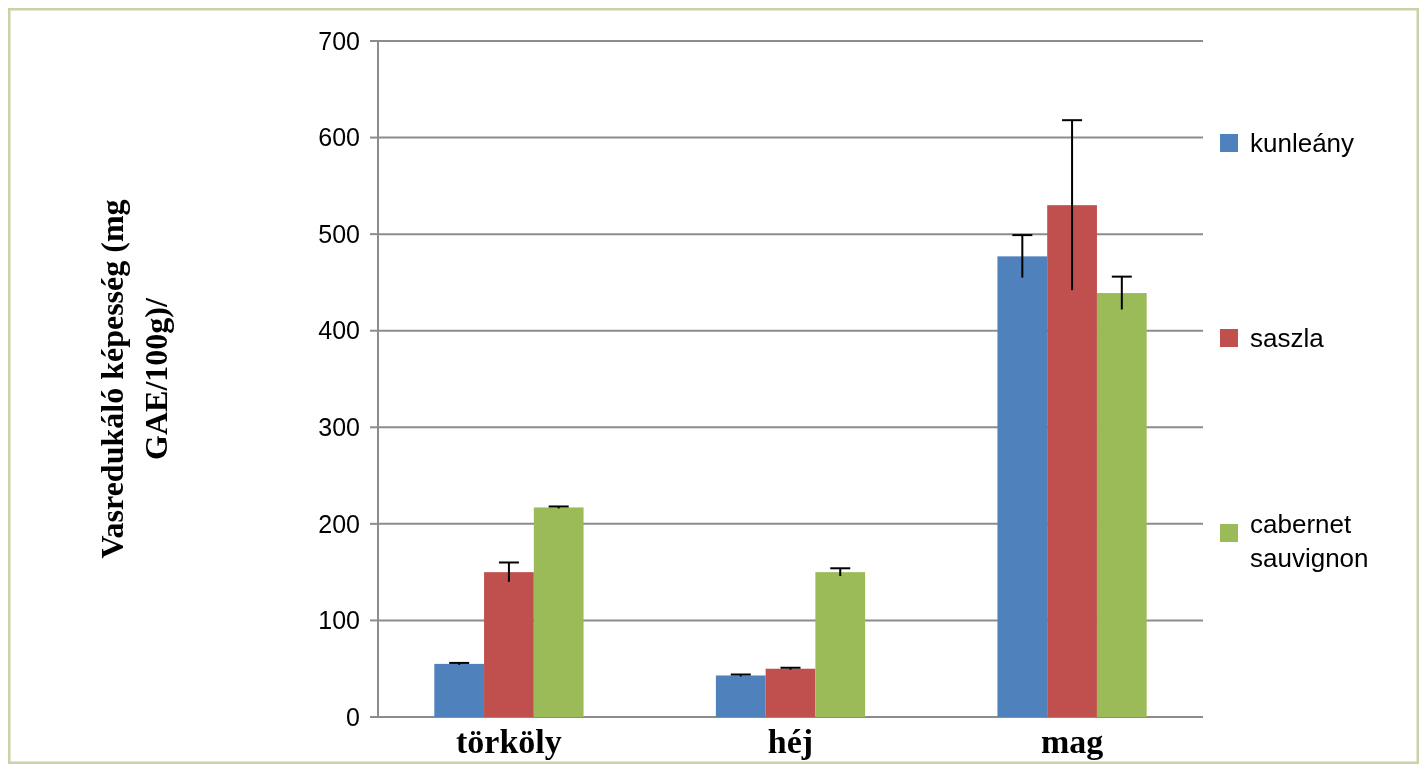 The width and height of the screenshot is (1427, 772). Describe the element at coordinates (134, 379) in the screenshot. I see `y-axis-title: Vasredukáló képesség (mg GAE/100g)/` at that location.